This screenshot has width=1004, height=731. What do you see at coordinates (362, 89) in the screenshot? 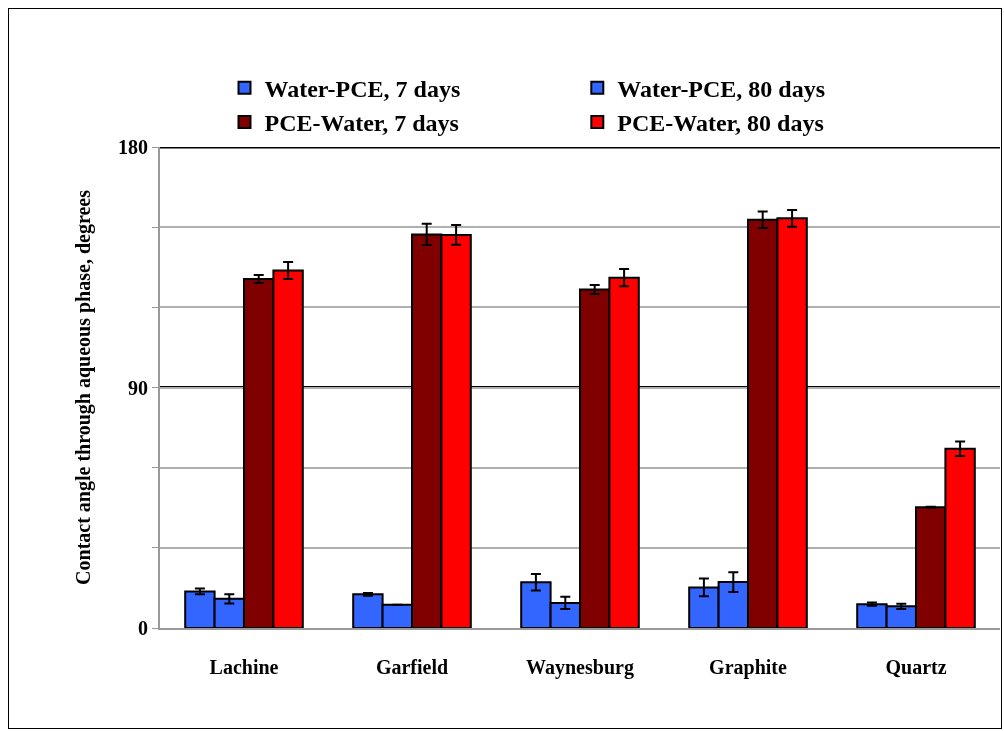
I see `legend-label: Water-PCE, 7 days` at bounding box center [362, 89].